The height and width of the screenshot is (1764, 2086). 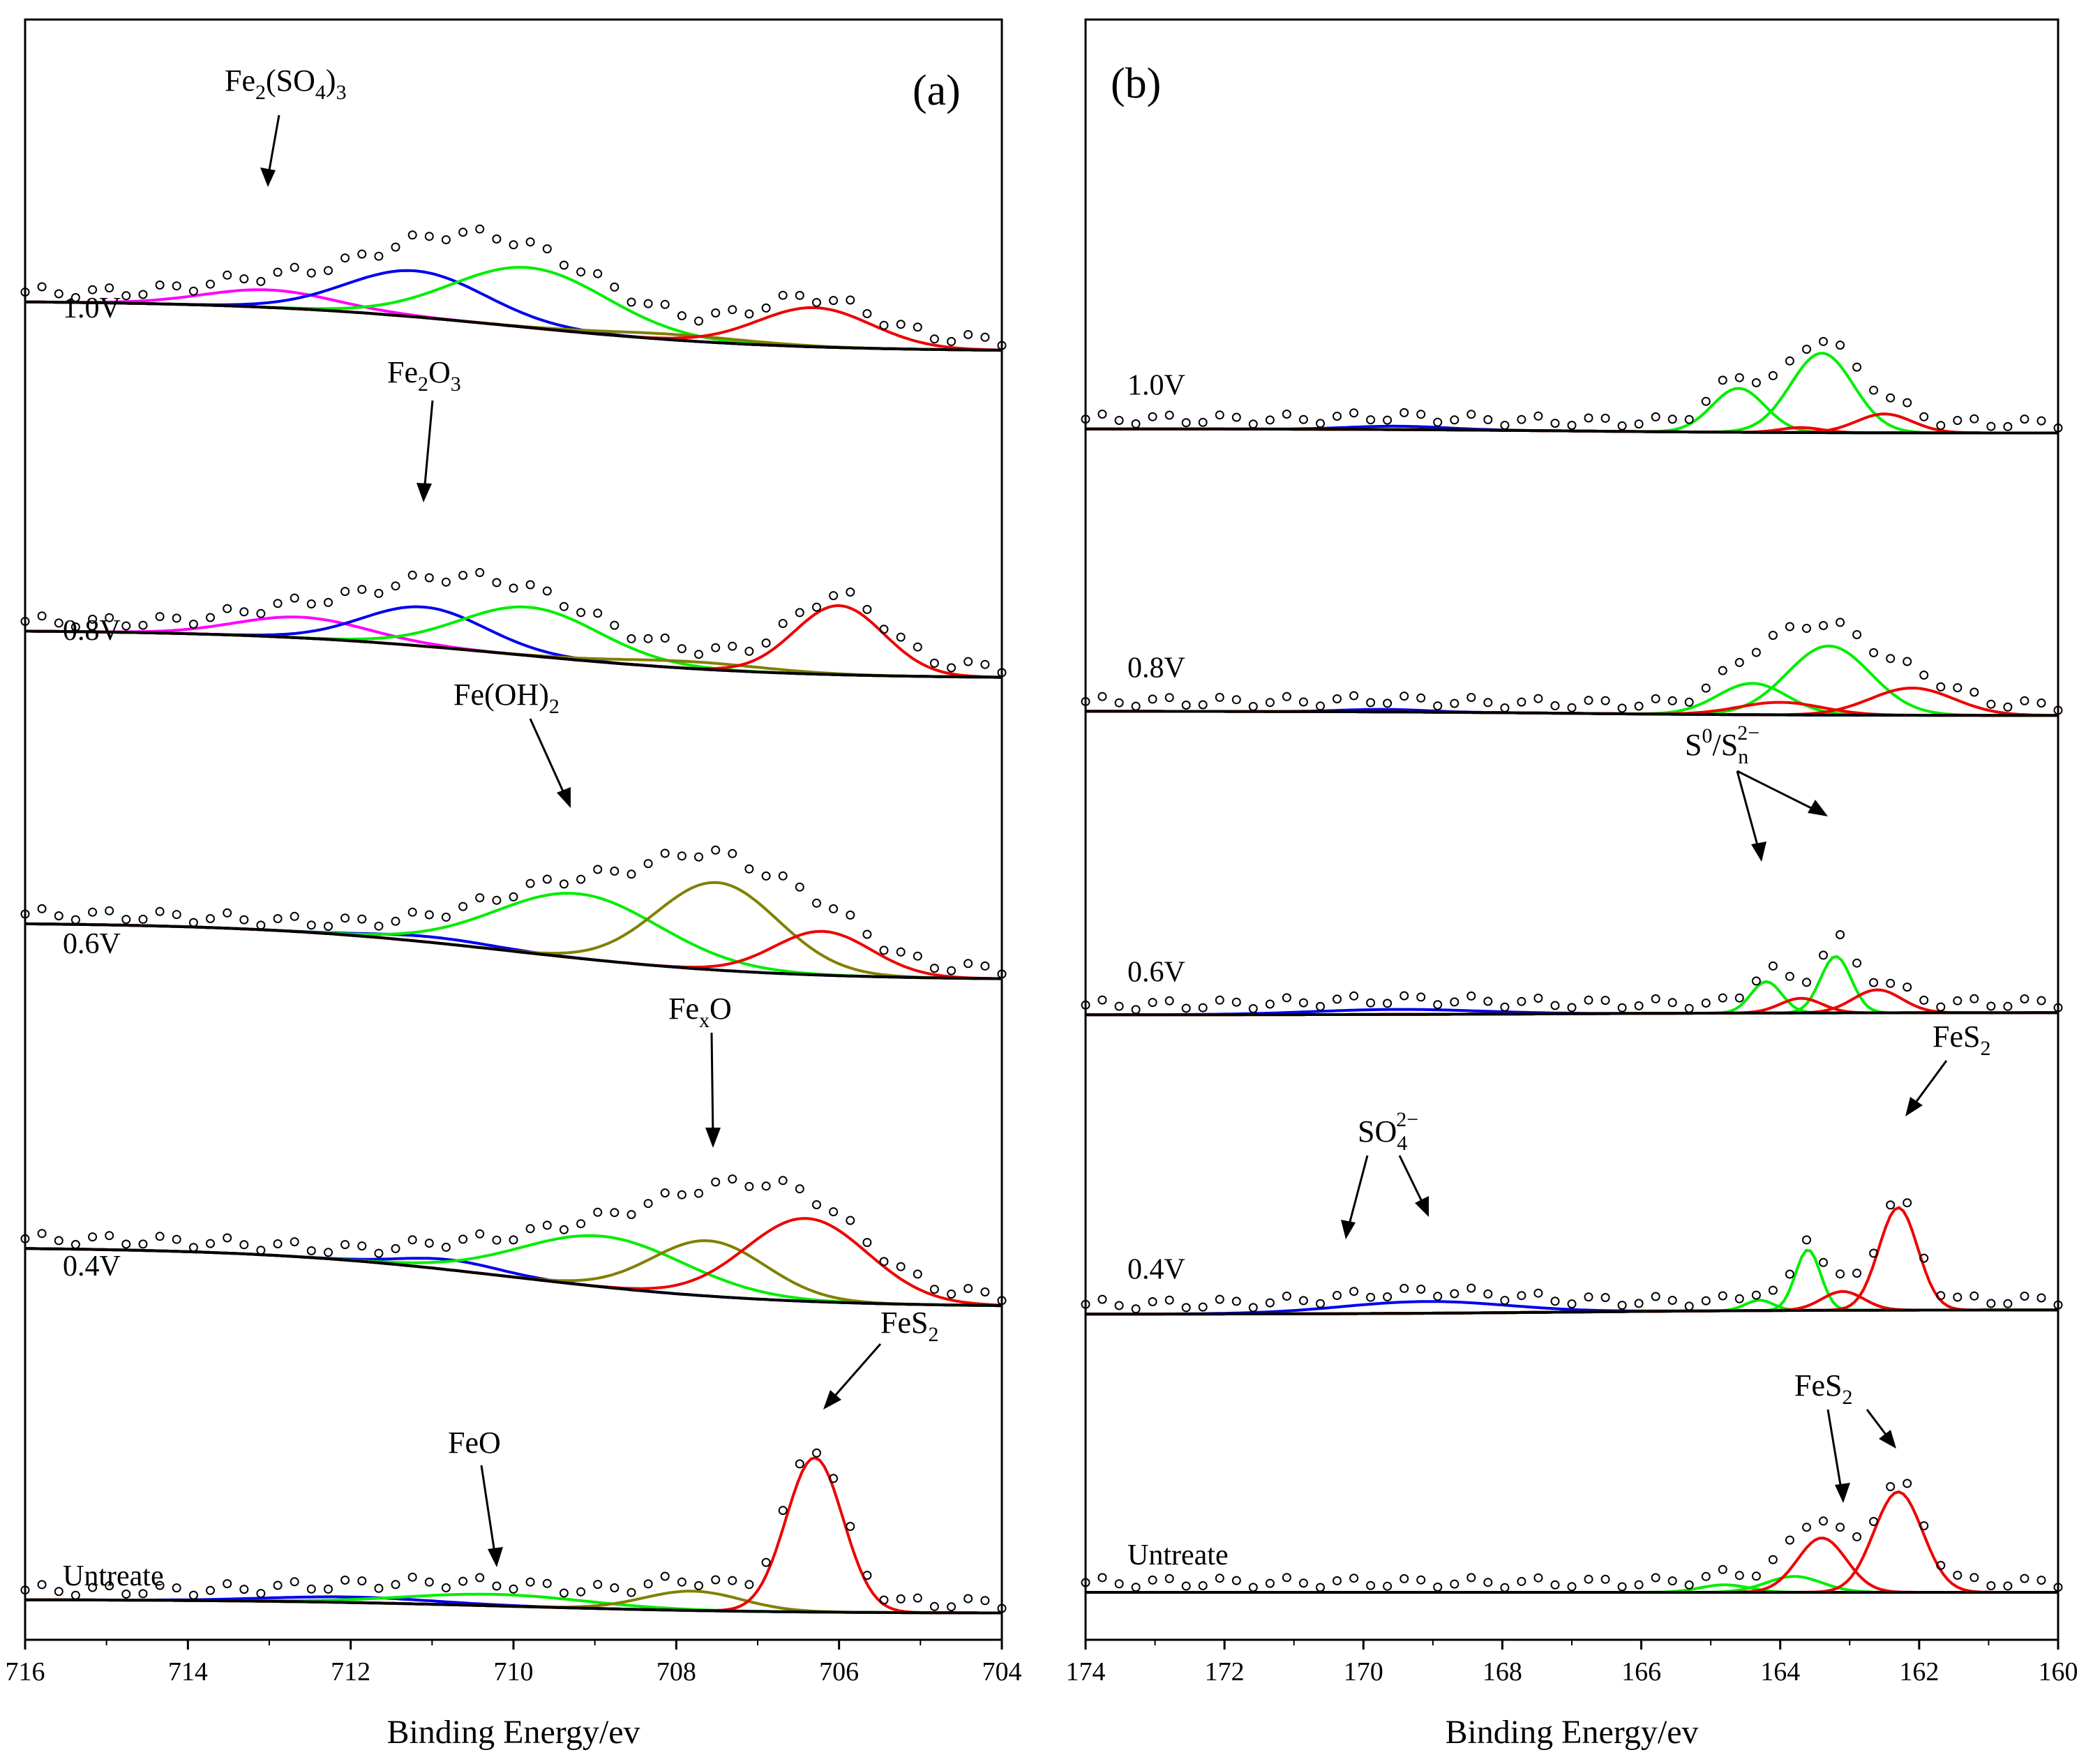 I want to click on component-peak-710.2, so click(x=513, y=1604).